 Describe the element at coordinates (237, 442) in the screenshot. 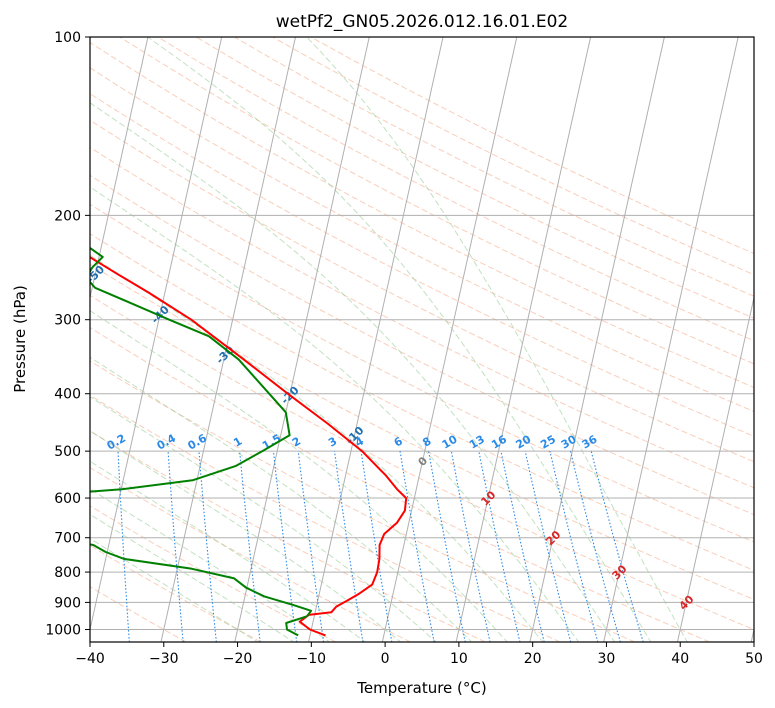

I see `mixing-ratio-label: 1` at that location.